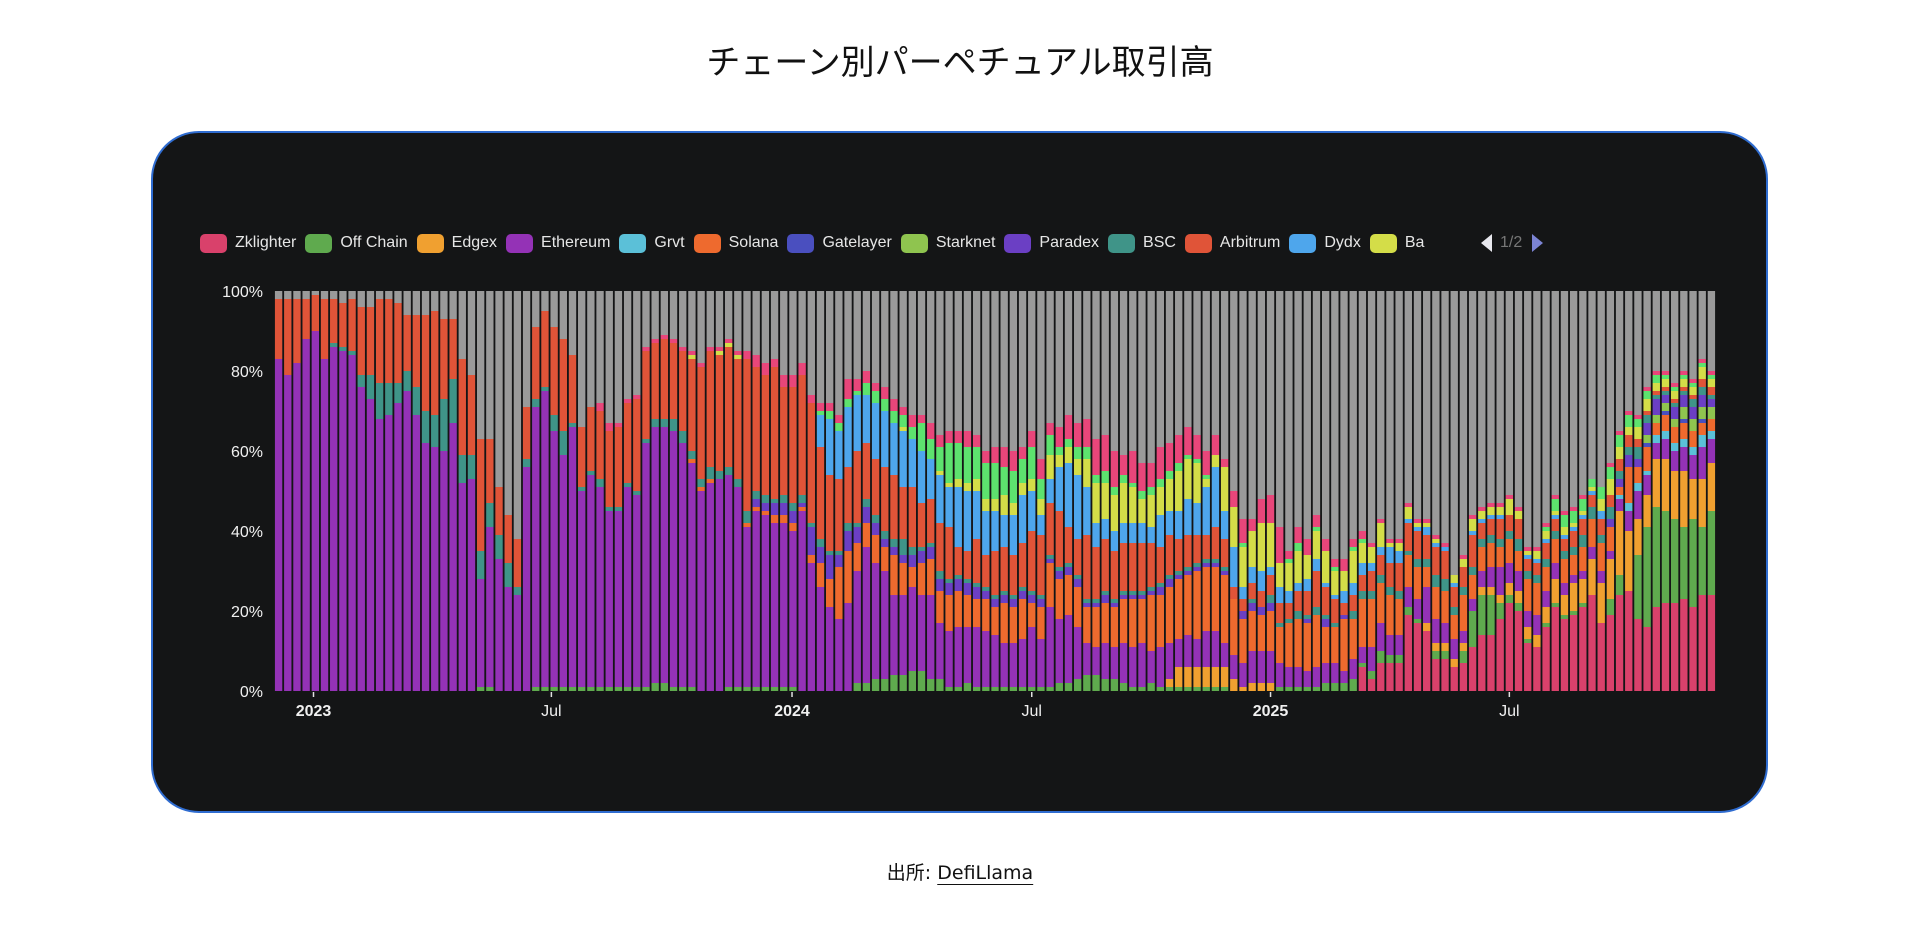 This screenshot has height=928, width=1920. I want to click on legend-item-gatelayer: Gatelayer, so click(839, 243).